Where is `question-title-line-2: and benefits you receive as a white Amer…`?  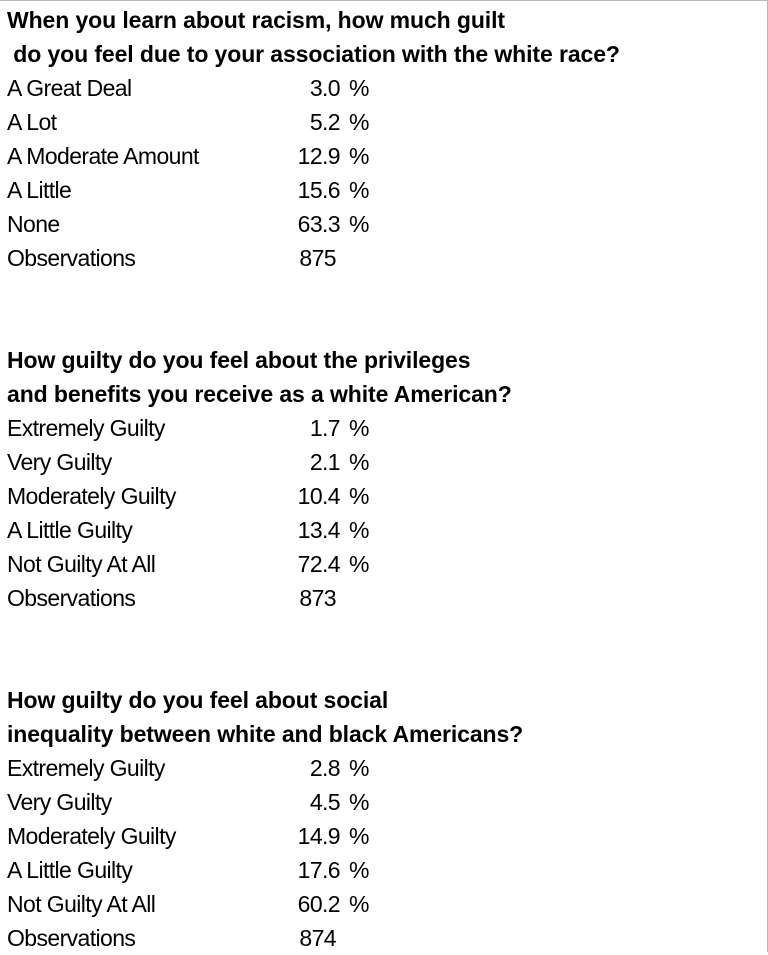
question-title-line-2: and benefits you receive as a white Amer… is located at coordinates (259, 394).